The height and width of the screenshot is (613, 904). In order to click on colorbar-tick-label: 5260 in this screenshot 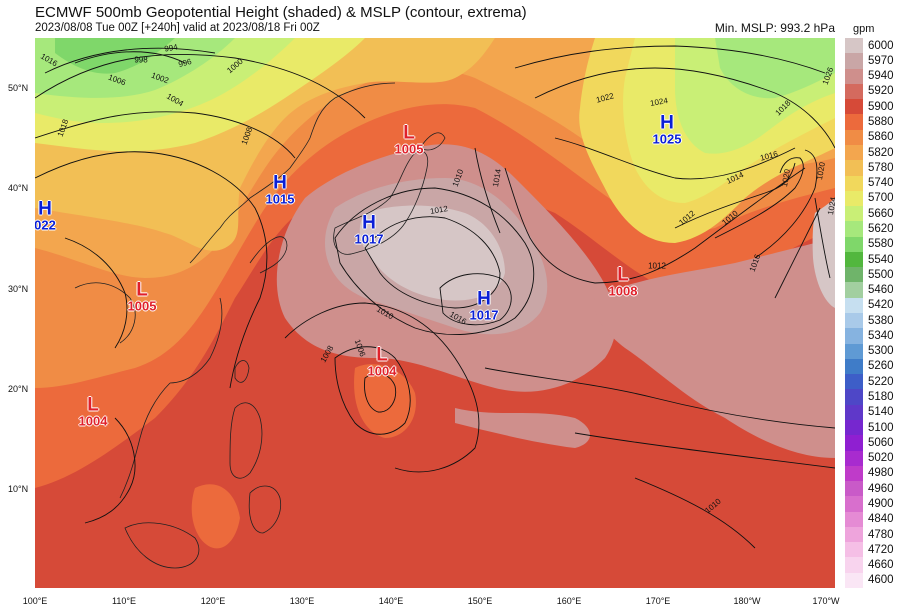, I will do `click(881, 366)`.